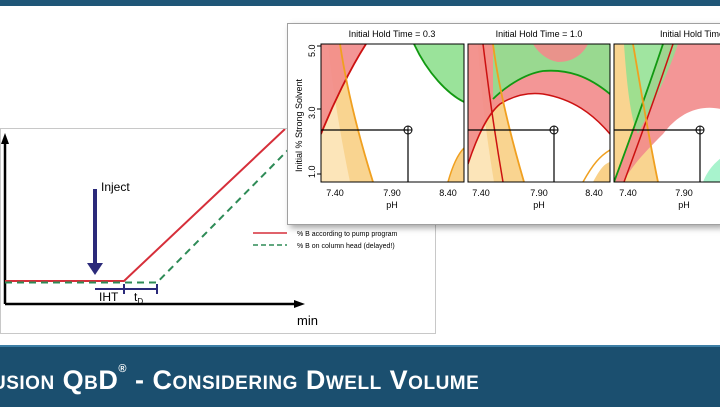 Image resolution: width=720 pixels, height=407 pixels. I want to click on td-label: tD, so click(138, 298).